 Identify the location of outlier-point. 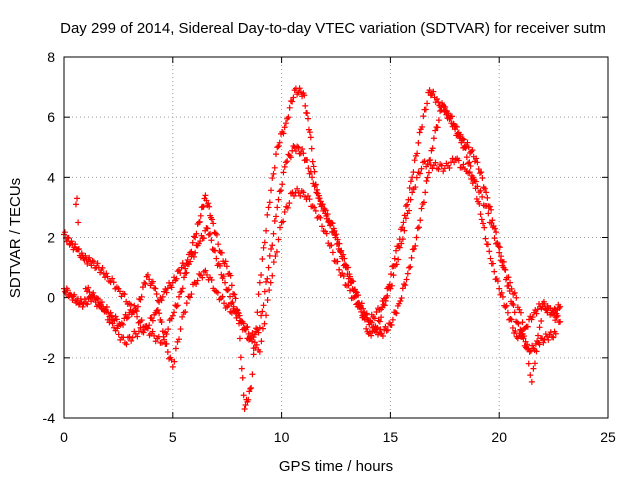
(77, 198).